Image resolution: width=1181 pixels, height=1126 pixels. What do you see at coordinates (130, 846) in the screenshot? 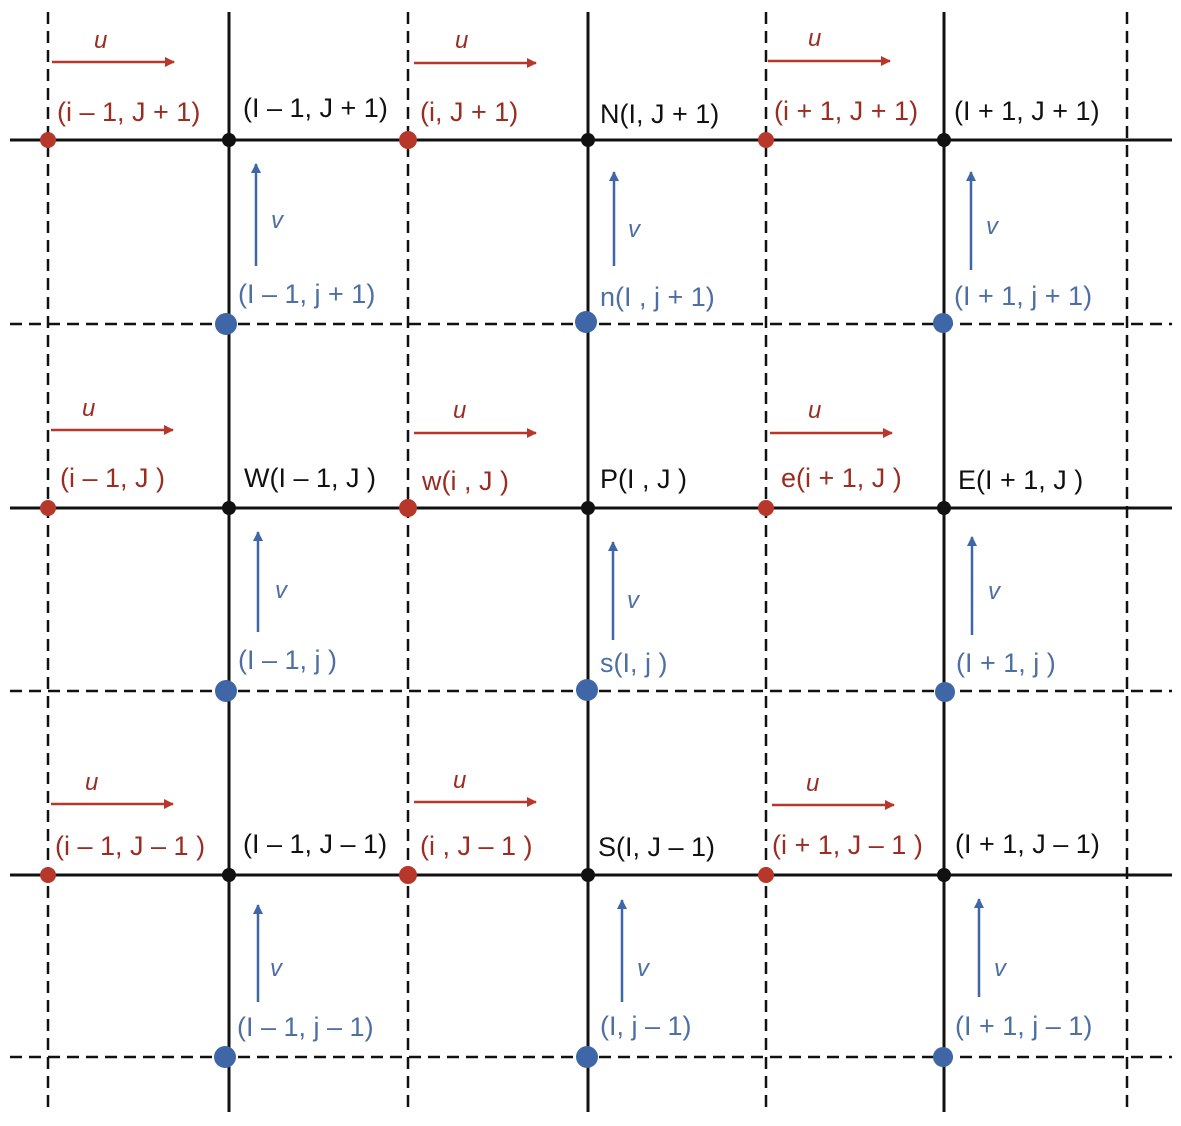
I see `u-node-label: (i – 1, J – 1 )` at bounding box center [130, 846].